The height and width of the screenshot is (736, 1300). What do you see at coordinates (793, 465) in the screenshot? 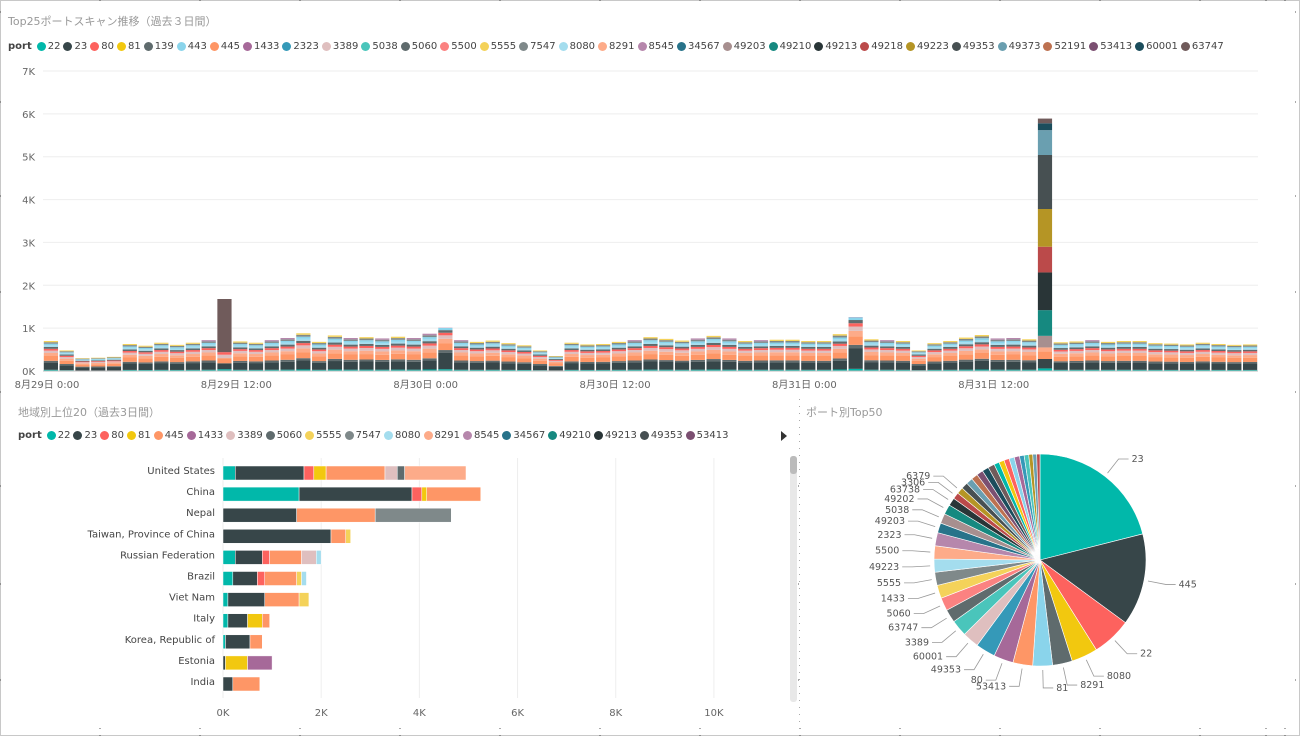
I see `scrollbar-thumb` at bounding box center [793, 465].